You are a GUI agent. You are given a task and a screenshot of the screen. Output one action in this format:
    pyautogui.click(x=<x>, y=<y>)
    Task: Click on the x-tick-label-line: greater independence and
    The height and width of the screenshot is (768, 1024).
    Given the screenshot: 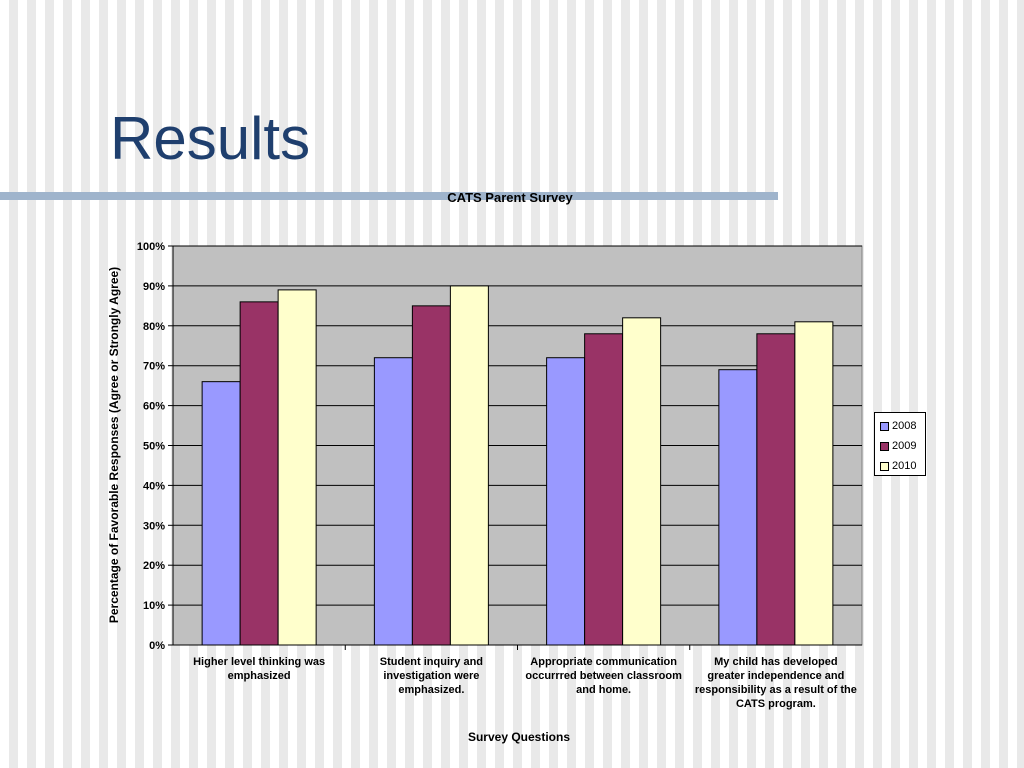 What is the action you would take?
    pyautogui.click(x=775, y=676)
    